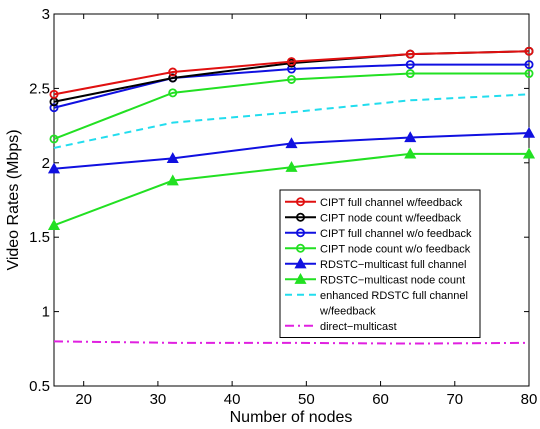 This screenshot has height=429, width=540. I want to click on legend-entry: RDSTC−multicast full channel, so click(375, 264).